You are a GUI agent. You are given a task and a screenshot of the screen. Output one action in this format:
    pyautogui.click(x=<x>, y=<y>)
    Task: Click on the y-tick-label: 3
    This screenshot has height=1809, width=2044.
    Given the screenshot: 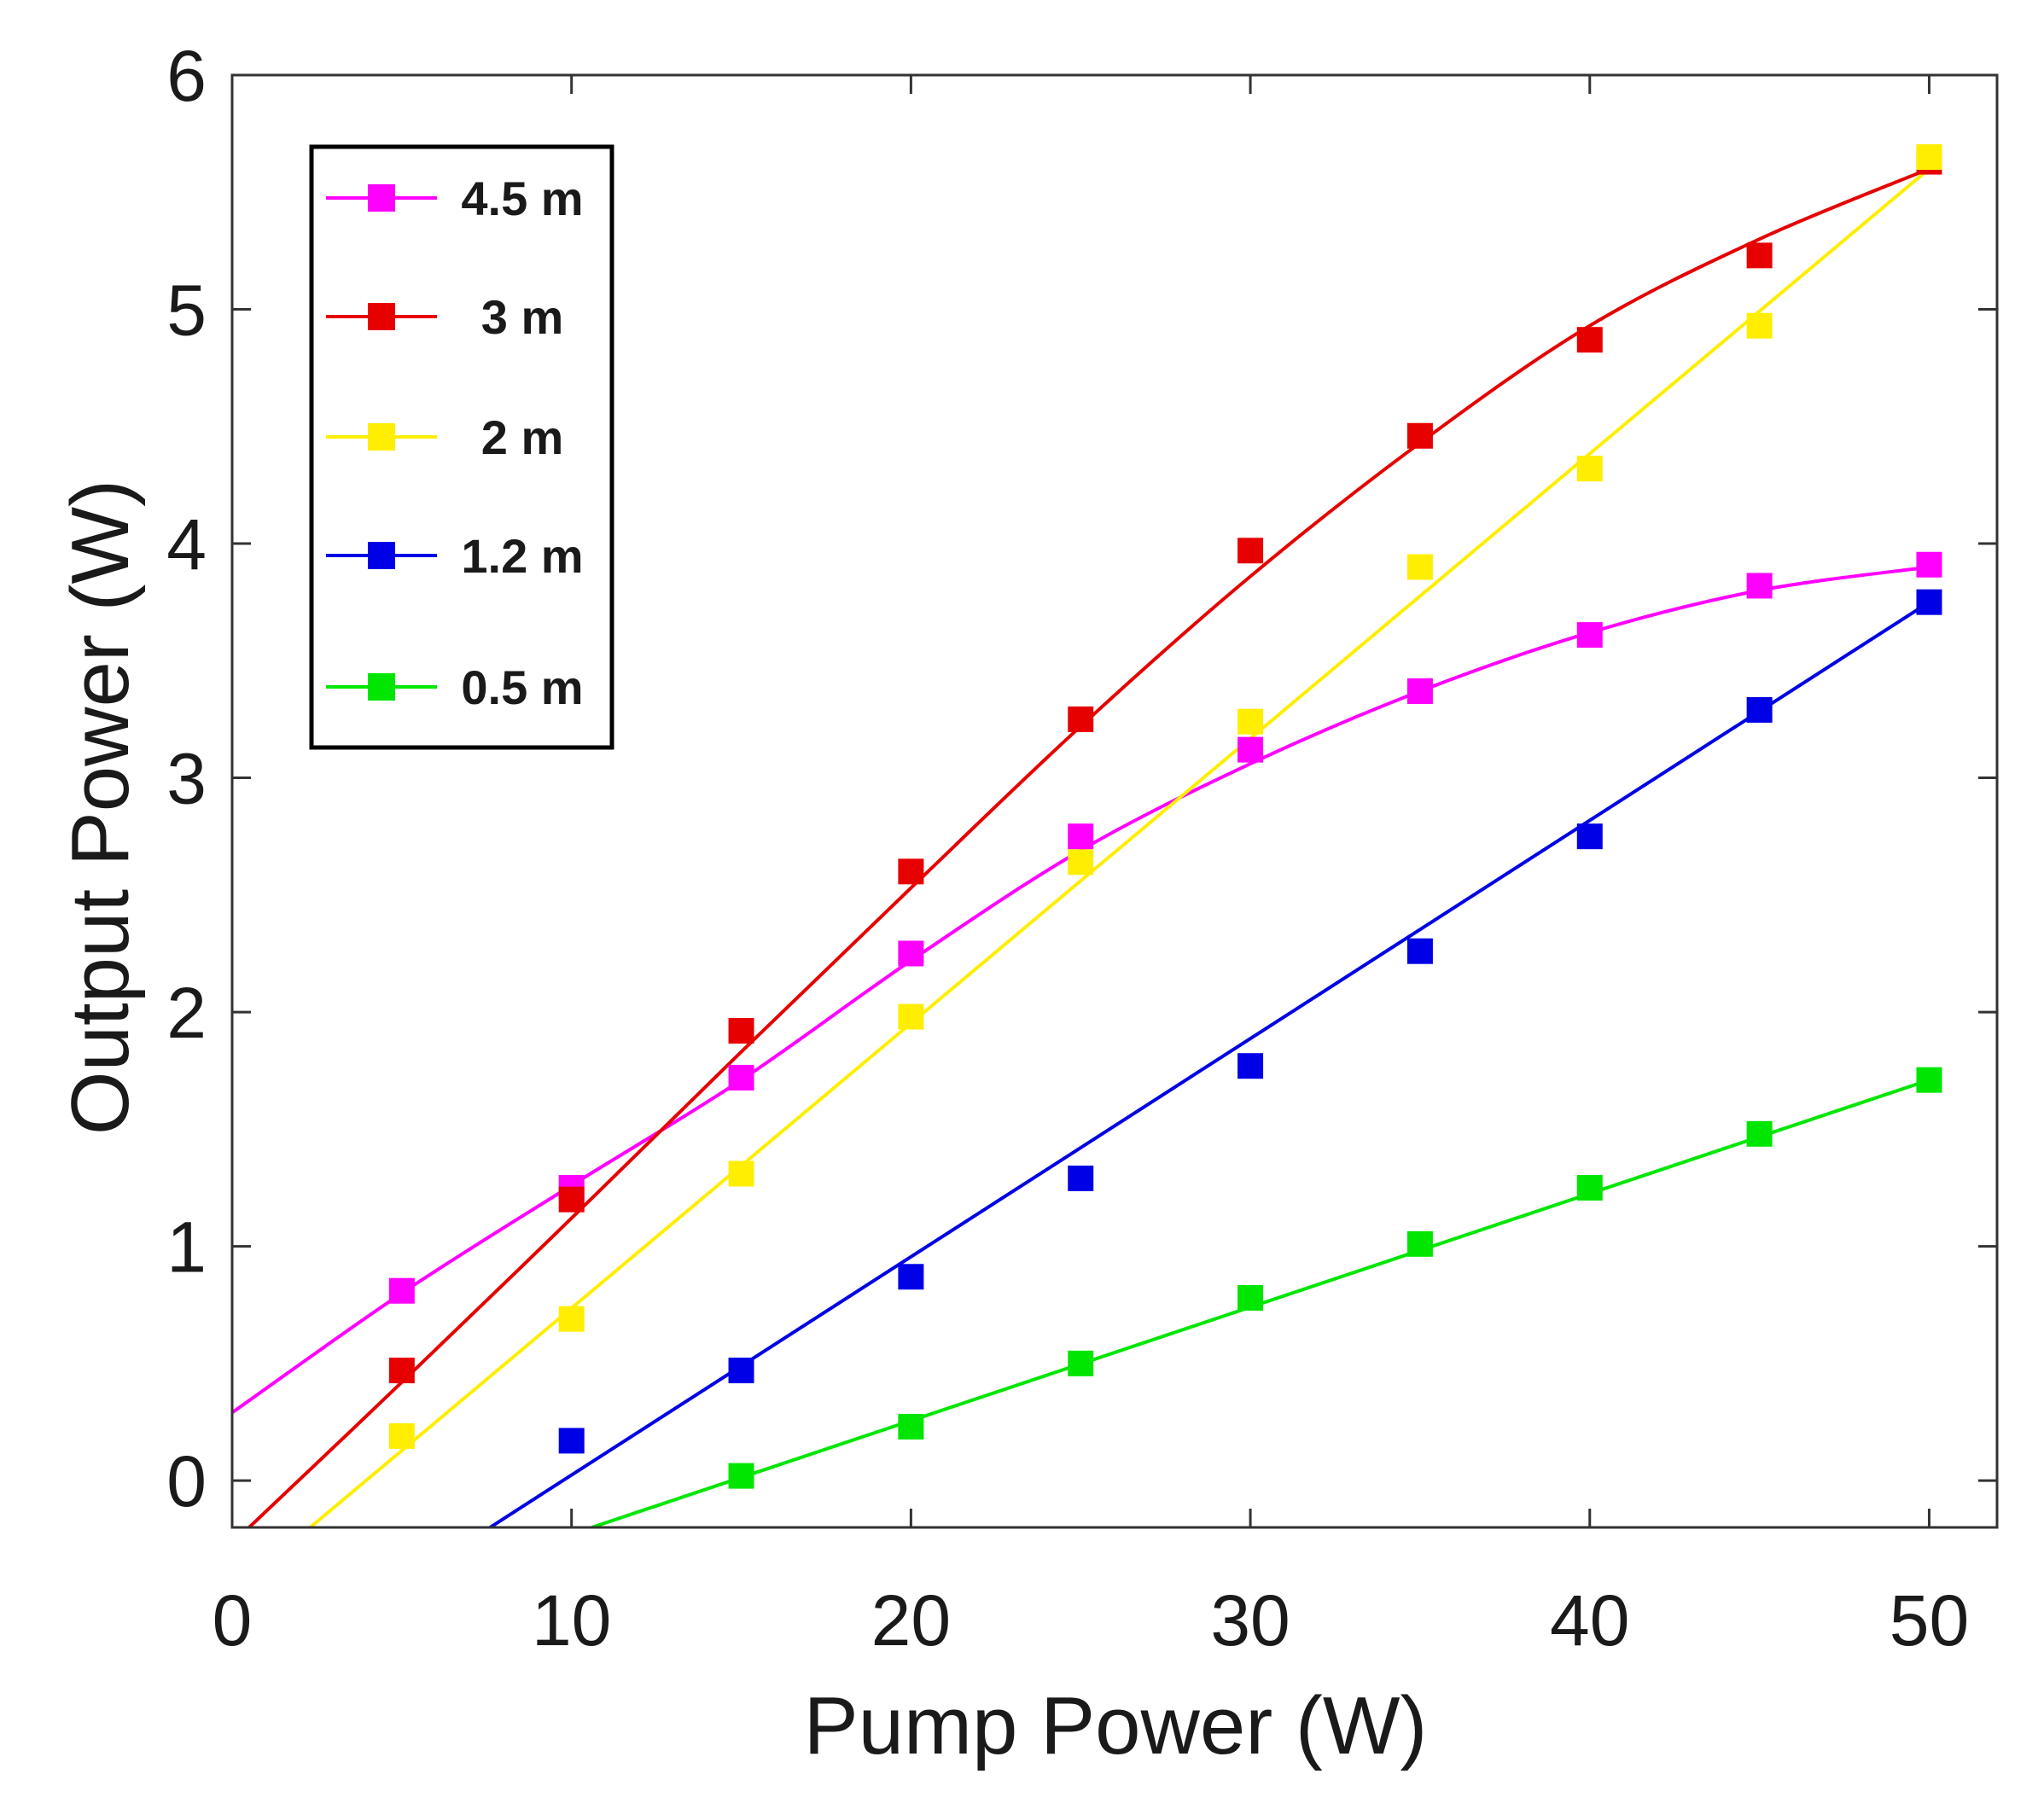 What is the action you would take?
    pyautogui.click(x=186, y=779)
    